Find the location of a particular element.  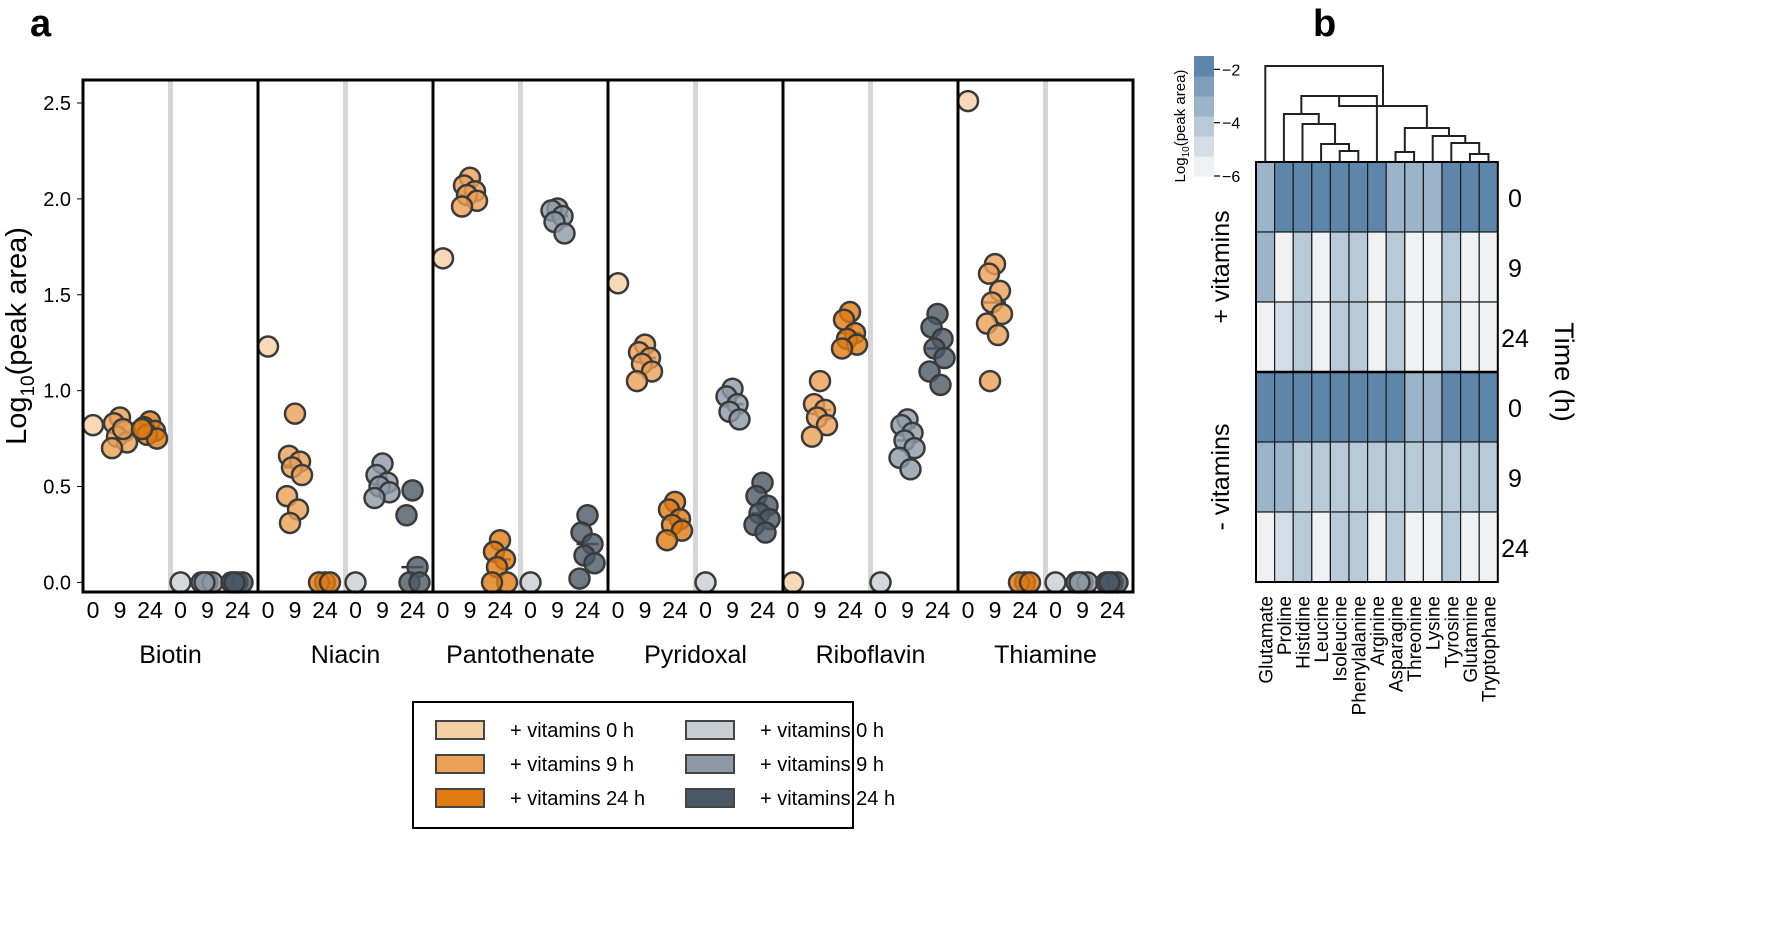

panel-label-a: a is located at coordinates (41, 24).